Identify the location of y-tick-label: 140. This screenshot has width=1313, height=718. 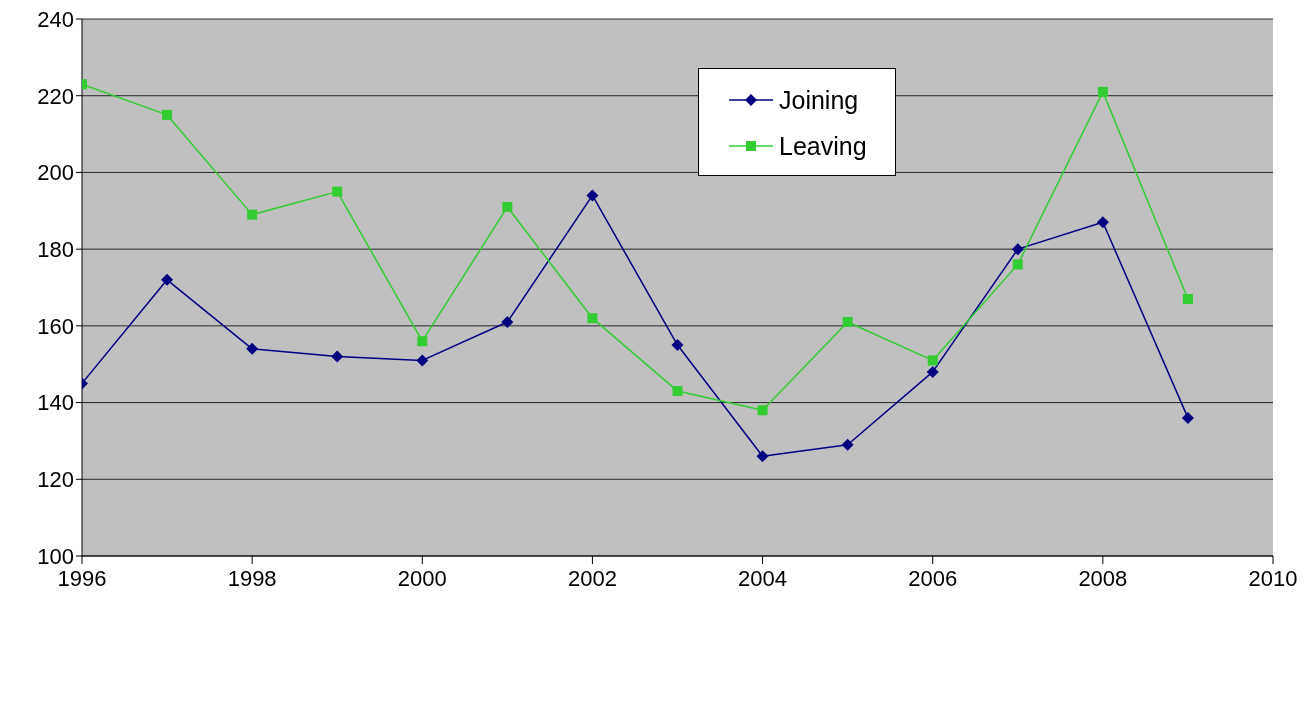
(55, 403).